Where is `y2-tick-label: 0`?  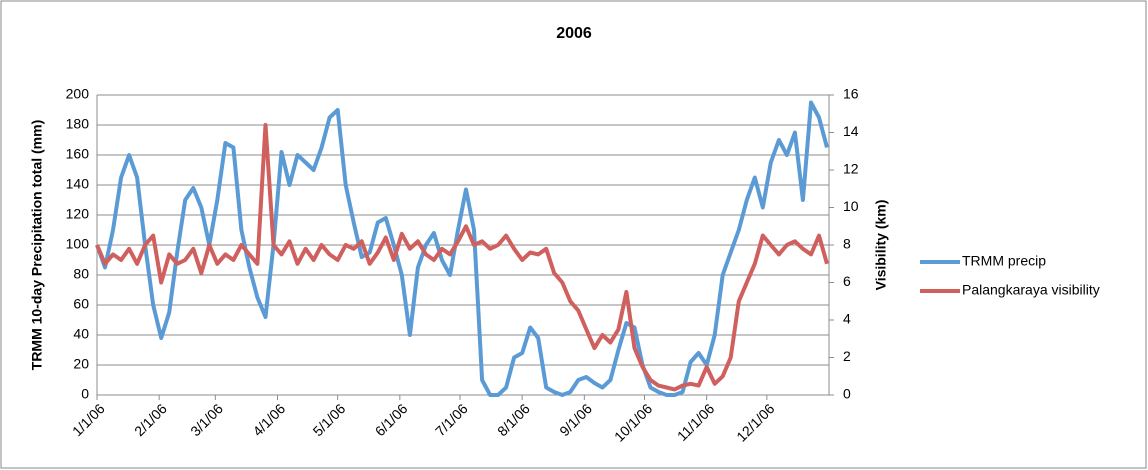
y2-tick-label: 0 is located at coordinates (847, 394).